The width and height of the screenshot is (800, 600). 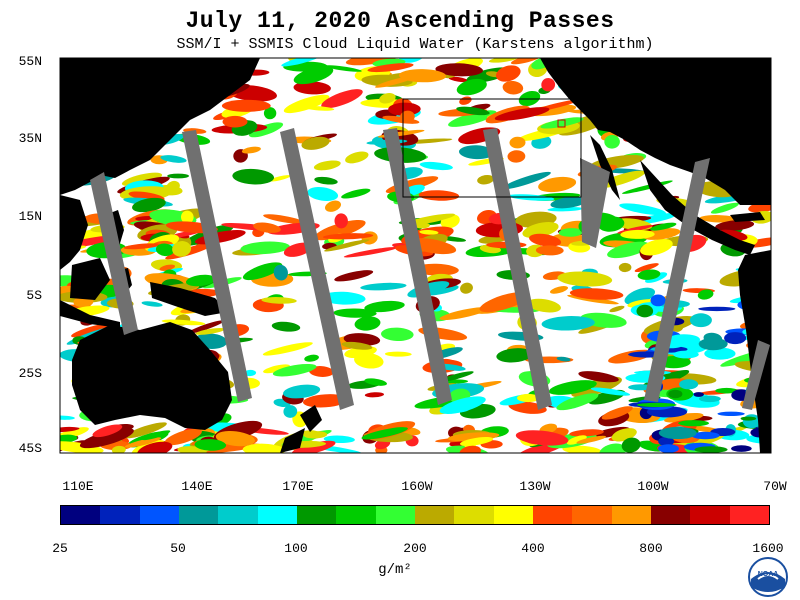 I want to click on lon-label: 70W, so click(x=775, y=486).